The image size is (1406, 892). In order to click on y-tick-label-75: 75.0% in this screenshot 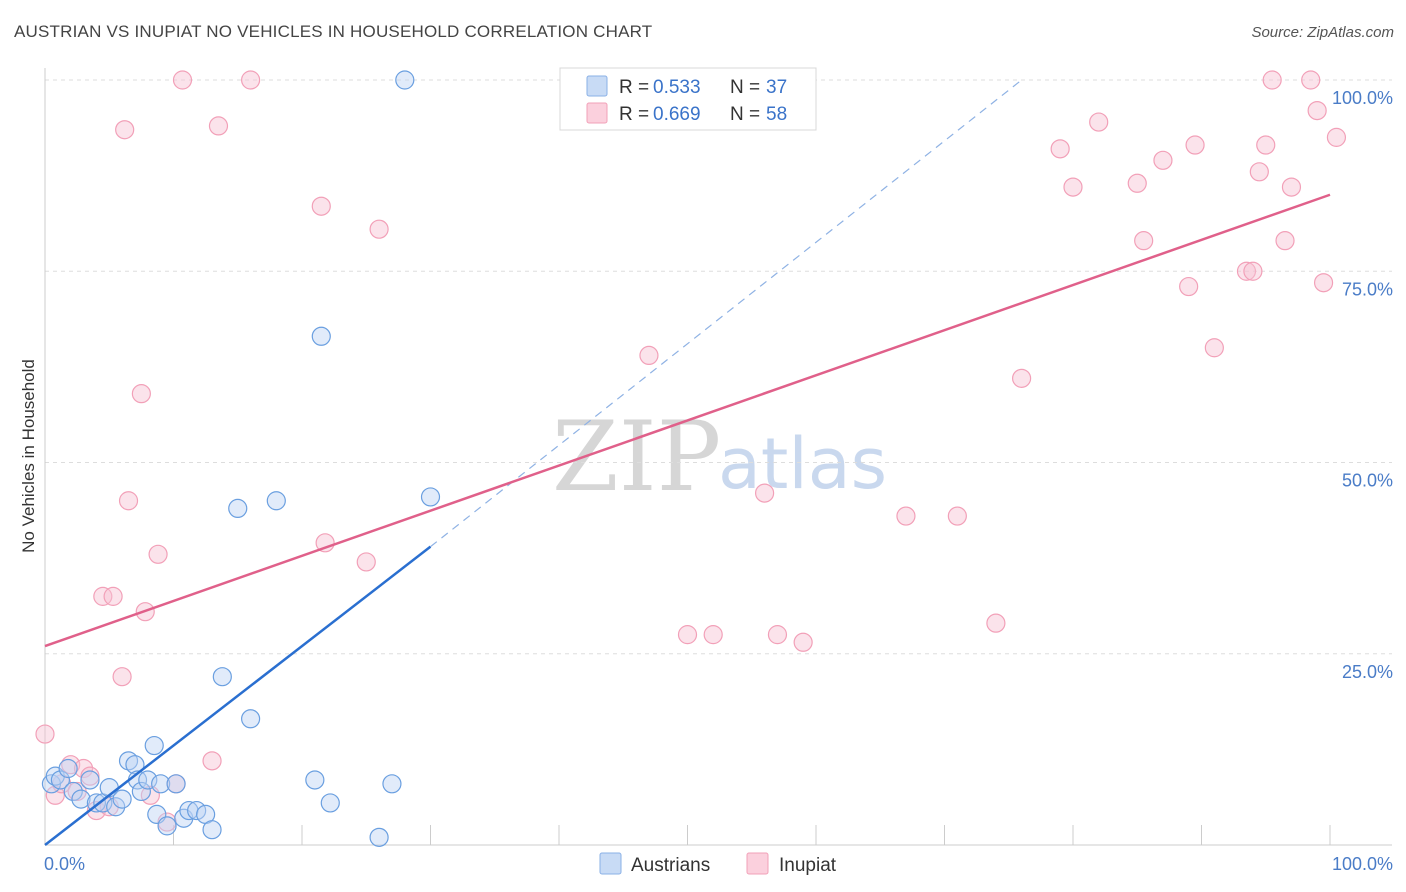, I will do `click(1367, 289)`.